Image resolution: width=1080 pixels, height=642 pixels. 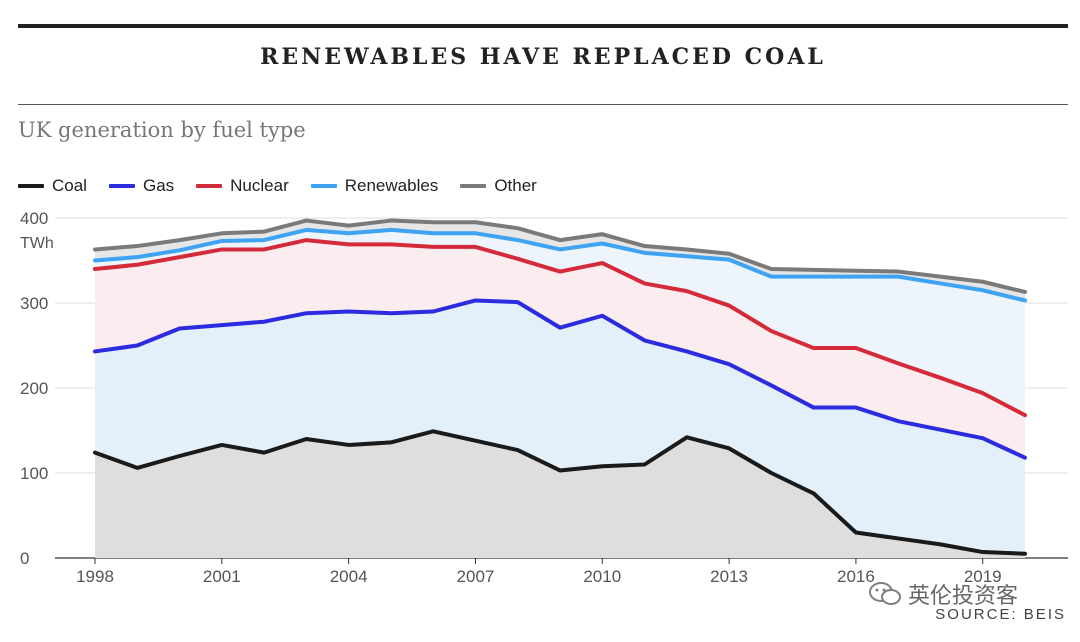 I want to click on source-note: SOURCE: BEIS, so click(x=1000, y=614).